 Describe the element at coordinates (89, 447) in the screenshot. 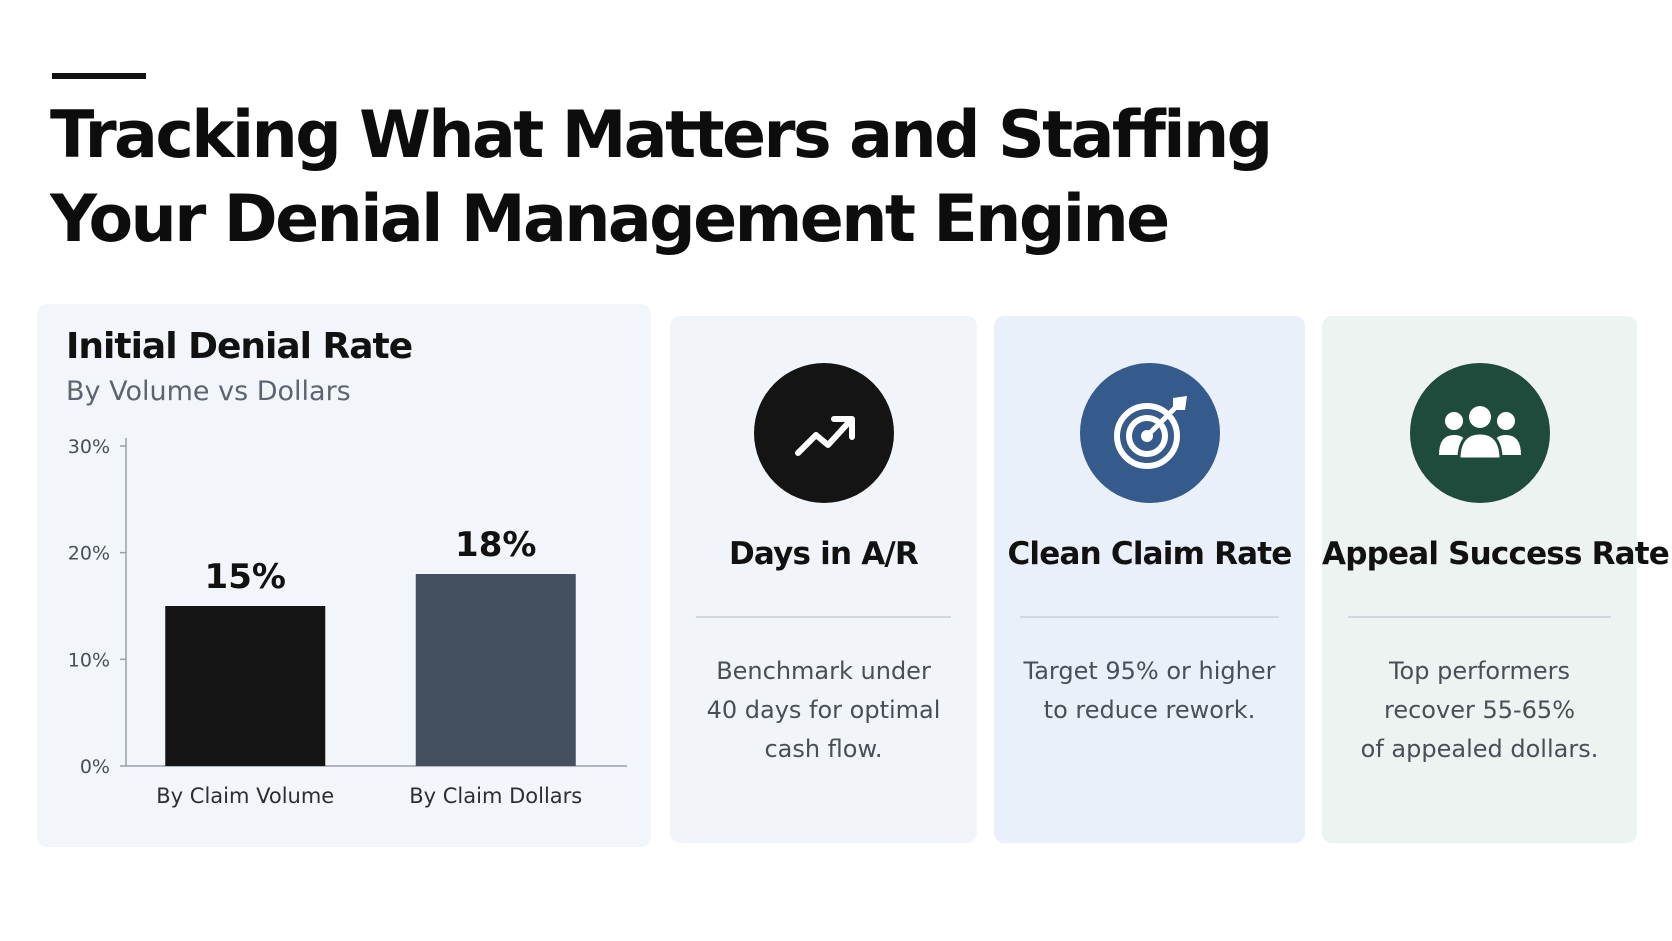

I see `y-tick-label: 30%` at that location.